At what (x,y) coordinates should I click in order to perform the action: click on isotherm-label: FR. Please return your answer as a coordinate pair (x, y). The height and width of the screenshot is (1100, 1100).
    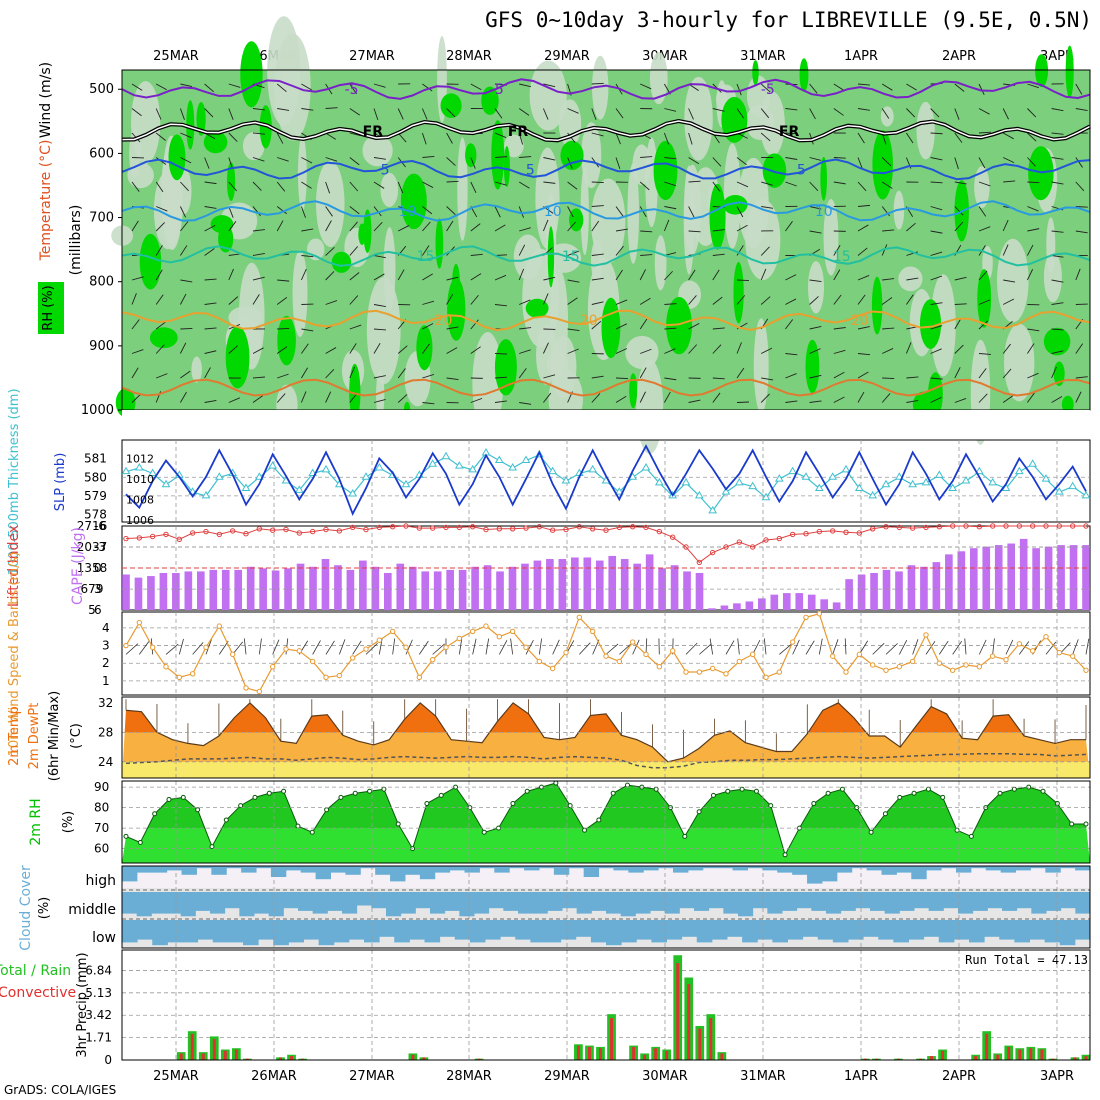
    Looking at the image, I should click on (789, 132).